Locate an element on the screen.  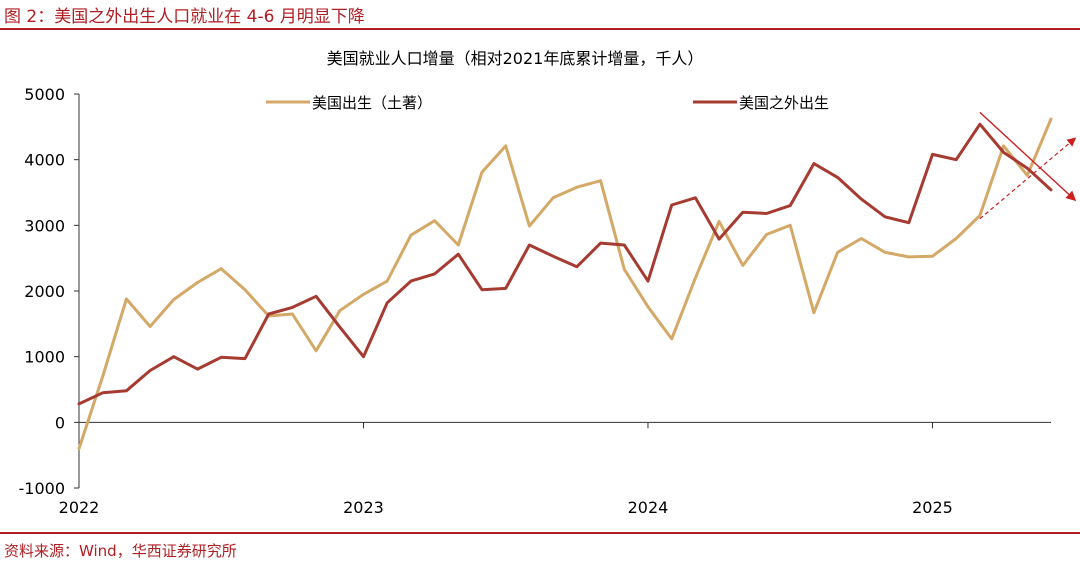
y-tick-label: 4000 is located at coordinates (44, 160).